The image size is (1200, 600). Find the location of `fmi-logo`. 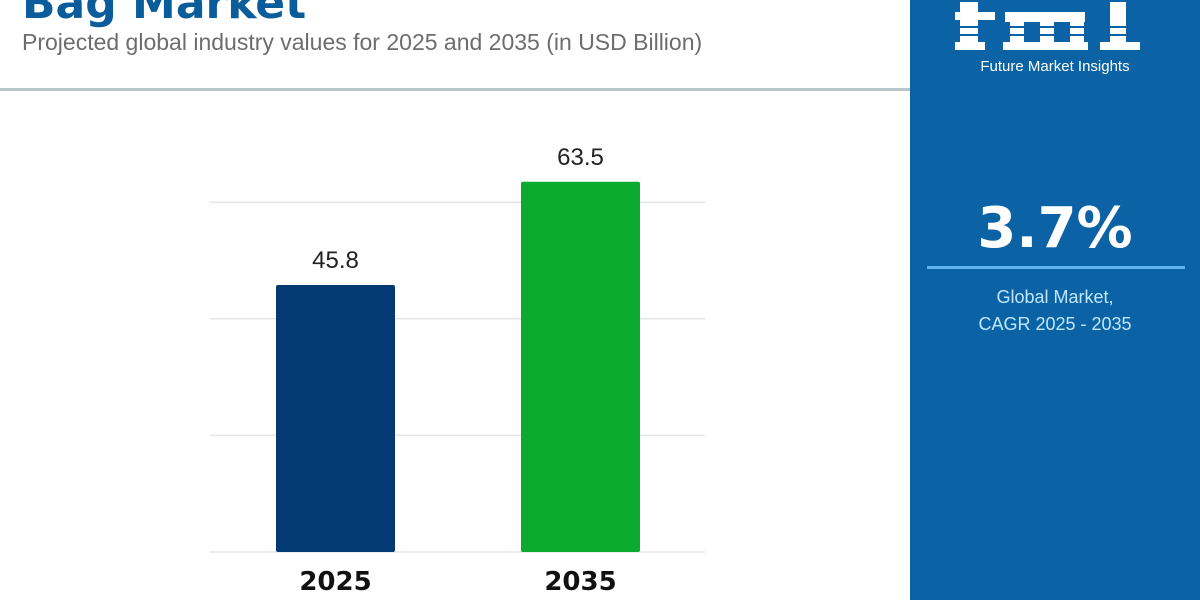

fmi-logo is located at coordinates (1055, 26).